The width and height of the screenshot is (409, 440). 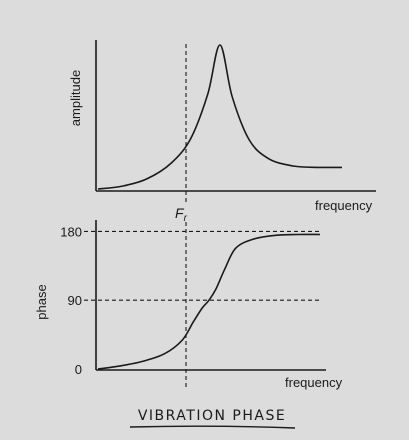 I want to click on caption-underline, so click(x=212, y=427).